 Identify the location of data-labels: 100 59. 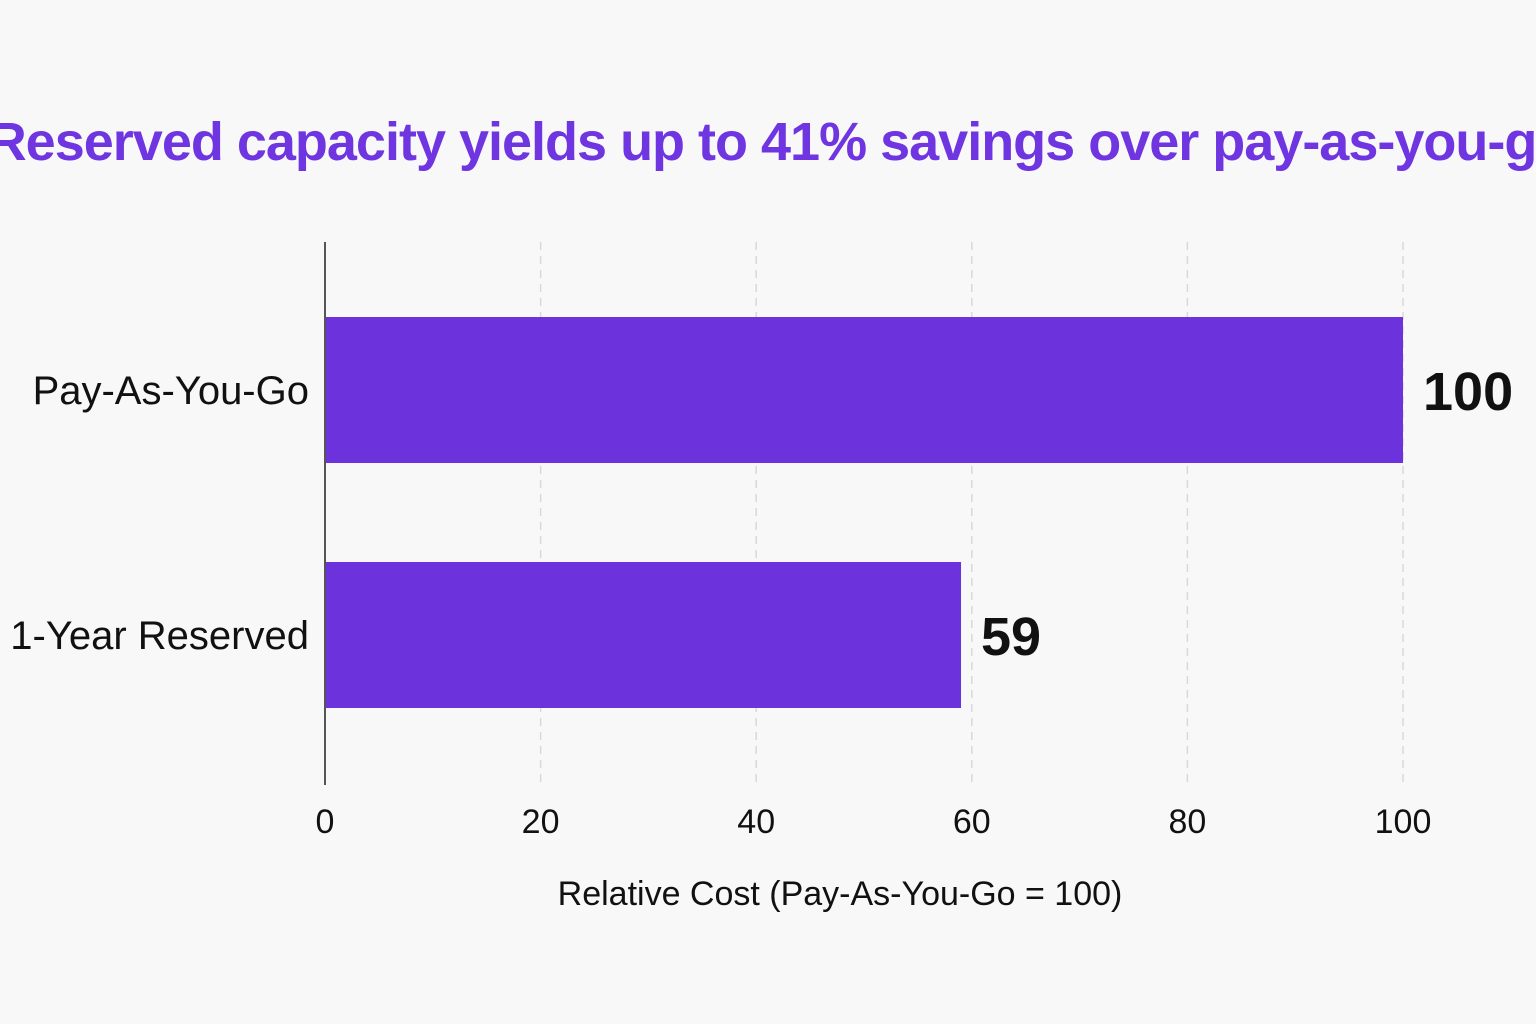
(1247, 514).